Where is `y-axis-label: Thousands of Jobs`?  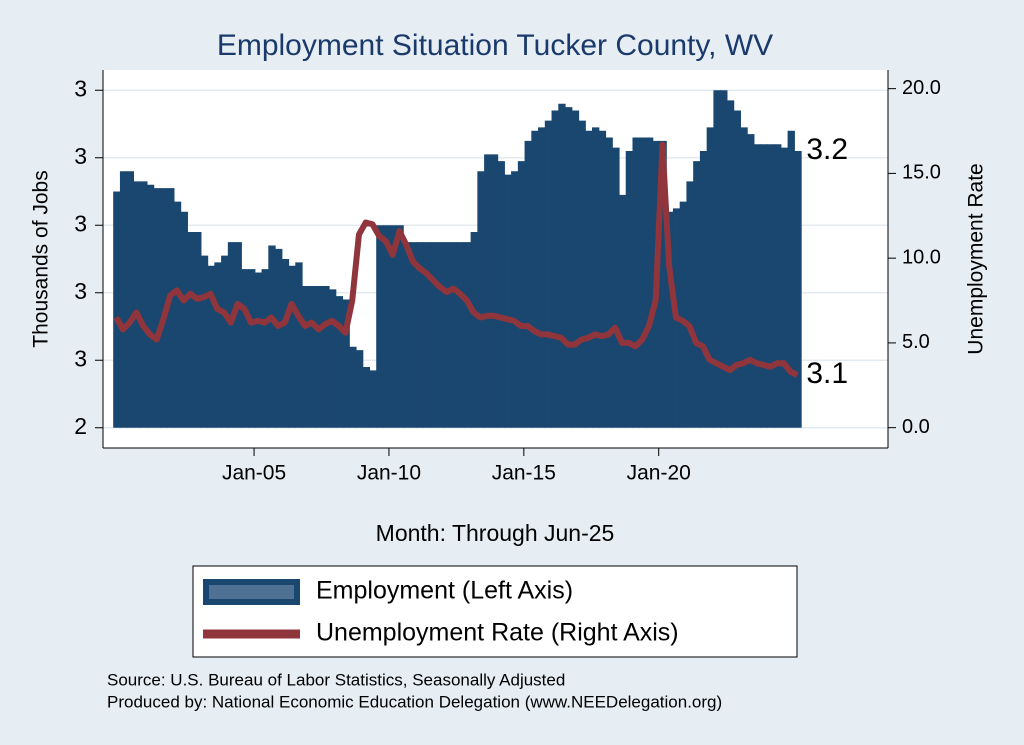 y-axis-label: Thousands of Jobs is located at coordinates (41, 258).